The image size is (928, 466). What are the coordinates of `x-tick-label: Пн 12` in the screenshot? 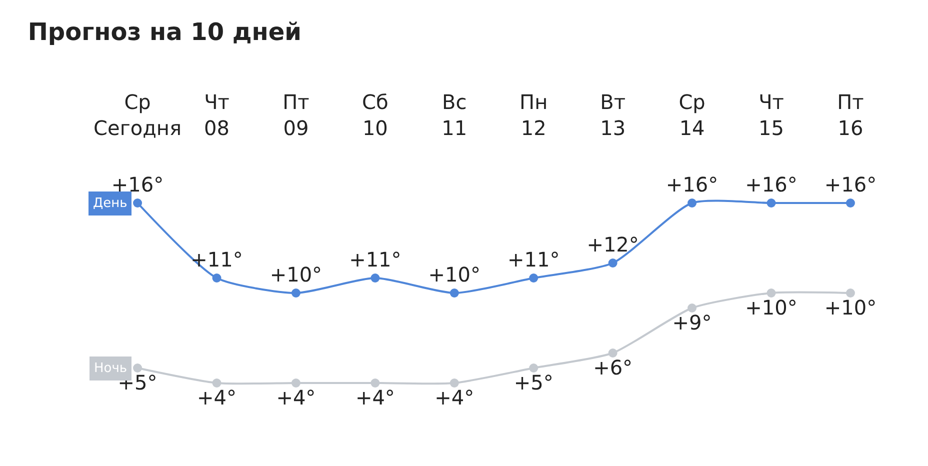 It's located at (534, 115).